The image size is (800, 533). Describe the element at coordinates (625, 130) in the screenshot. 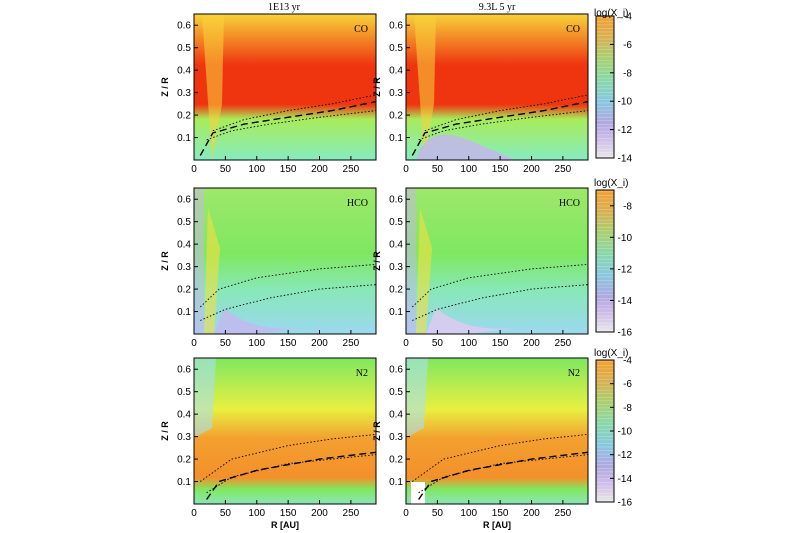

I see `colorbar-tick-label: -12` at that location.